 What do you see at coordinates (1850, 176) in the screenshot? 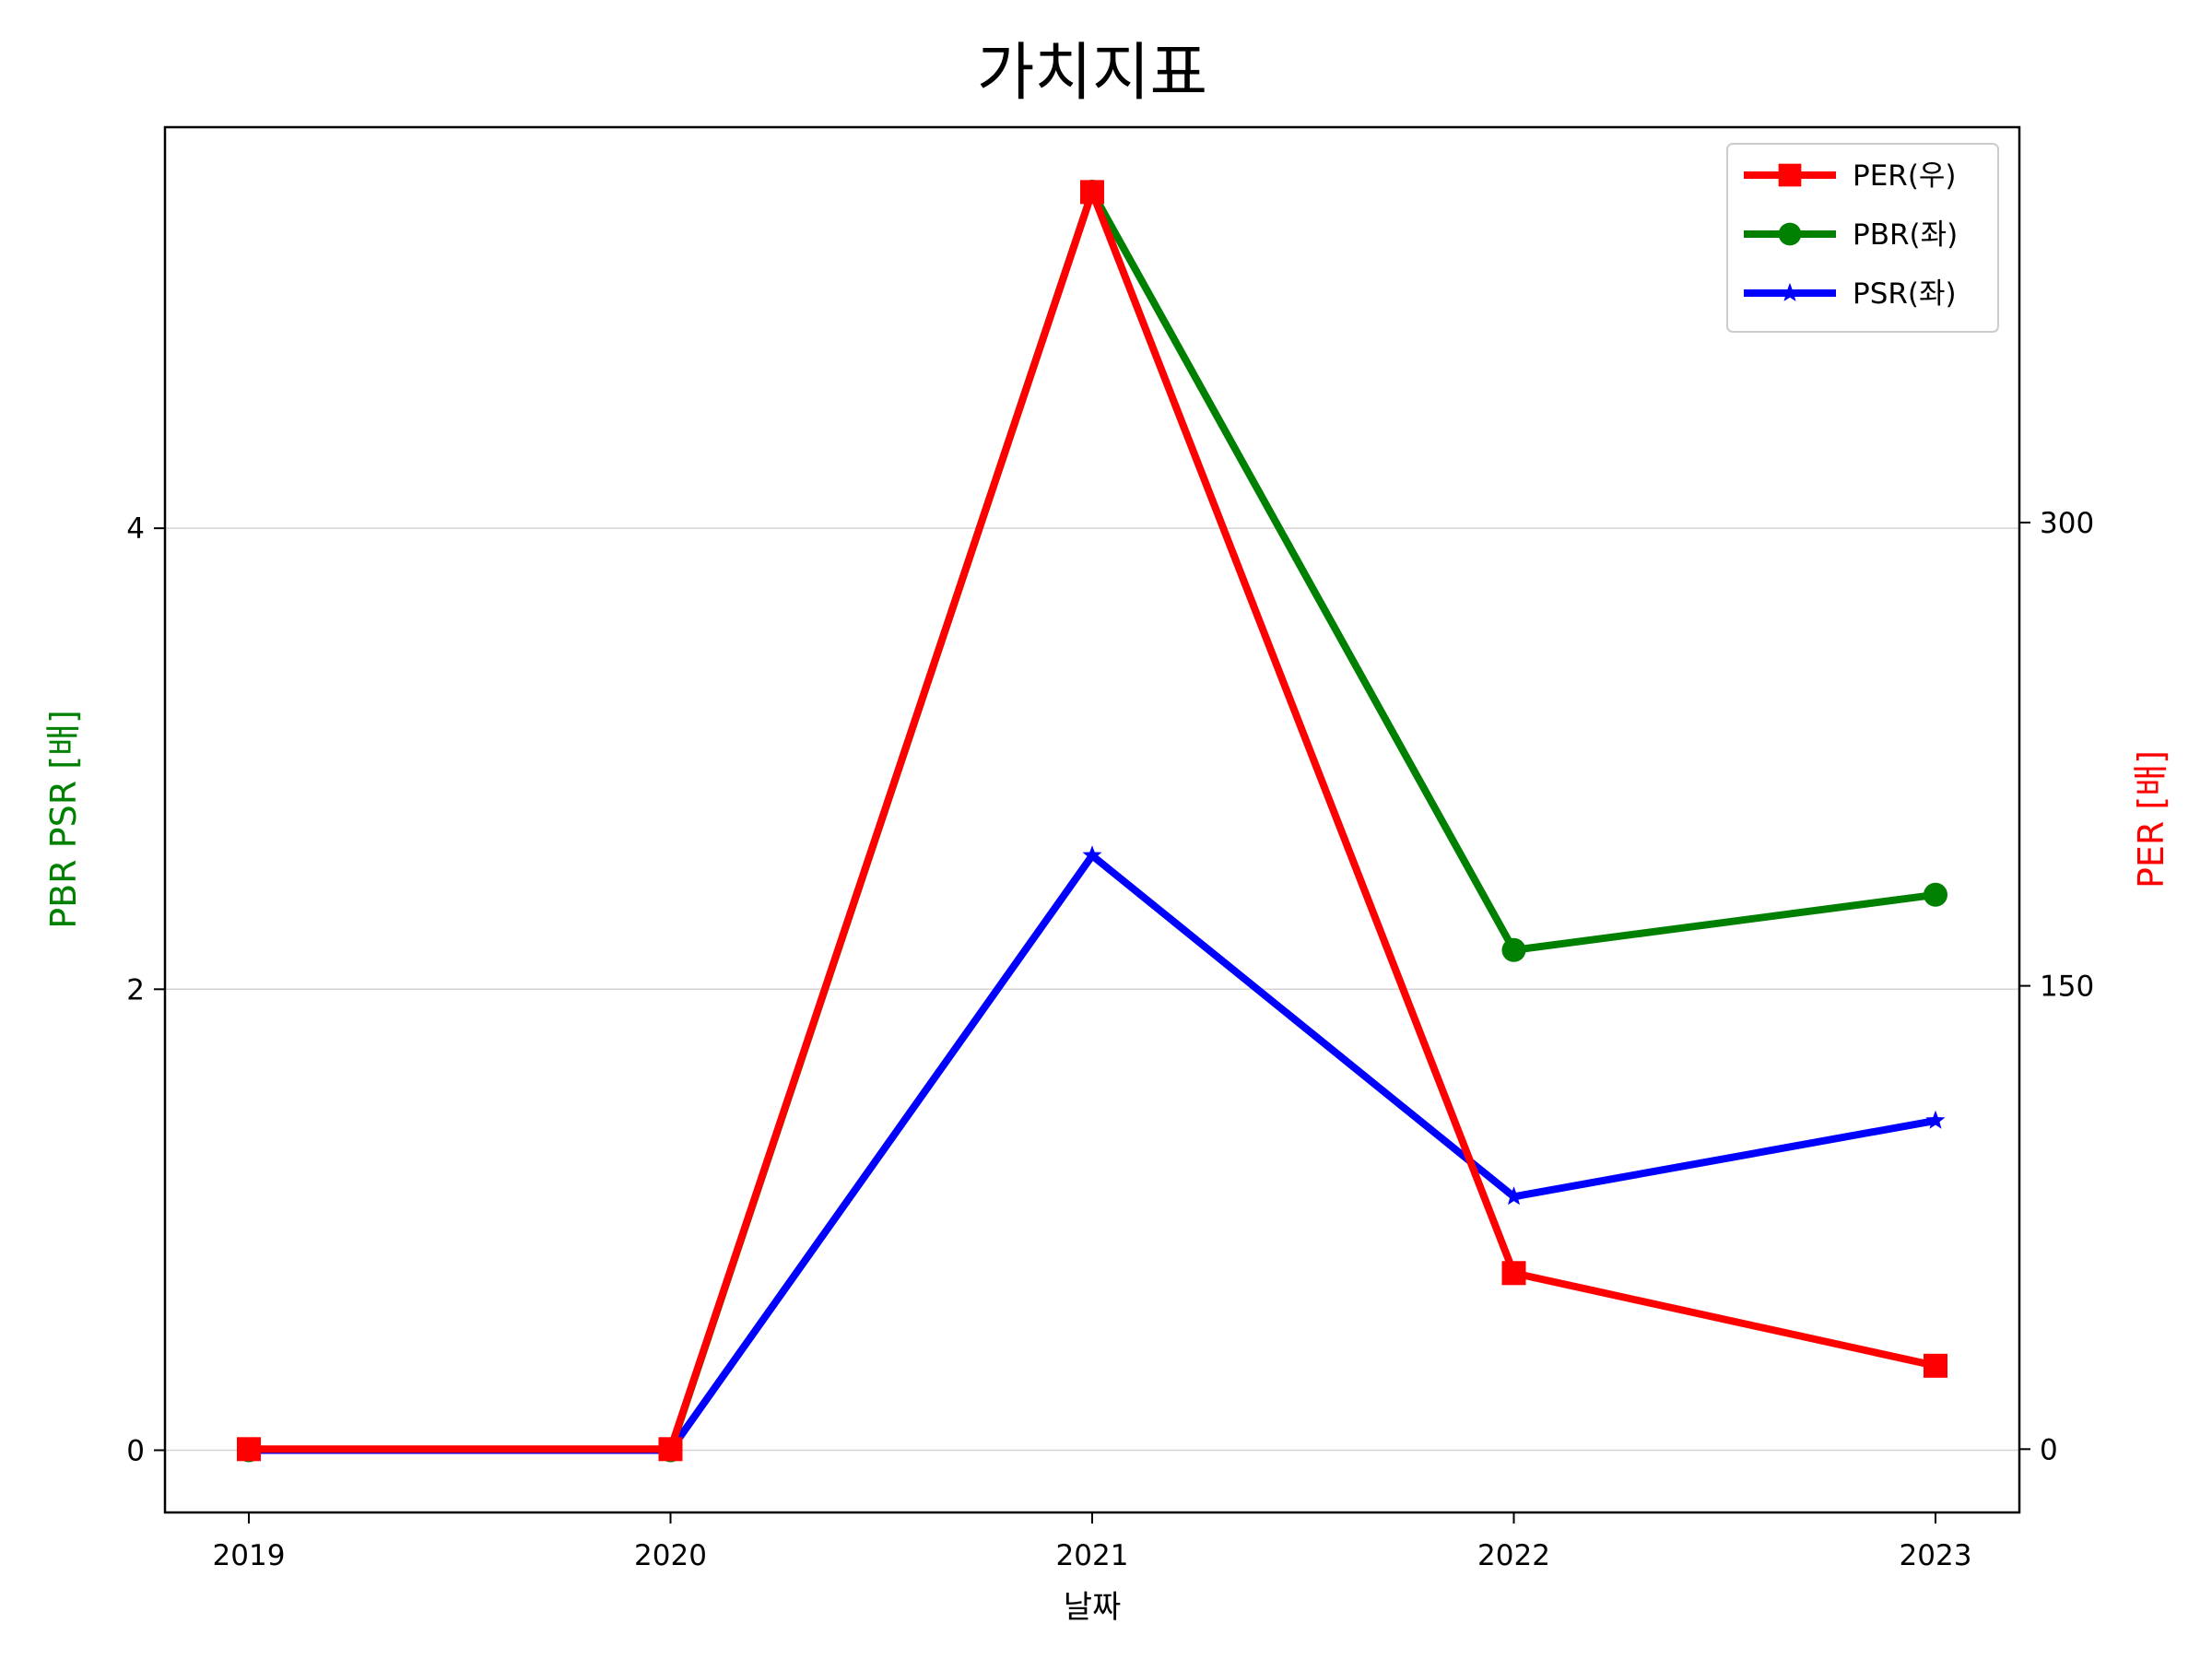
I see `legend-item: PER(우)` at bounding box center [1850, 176].